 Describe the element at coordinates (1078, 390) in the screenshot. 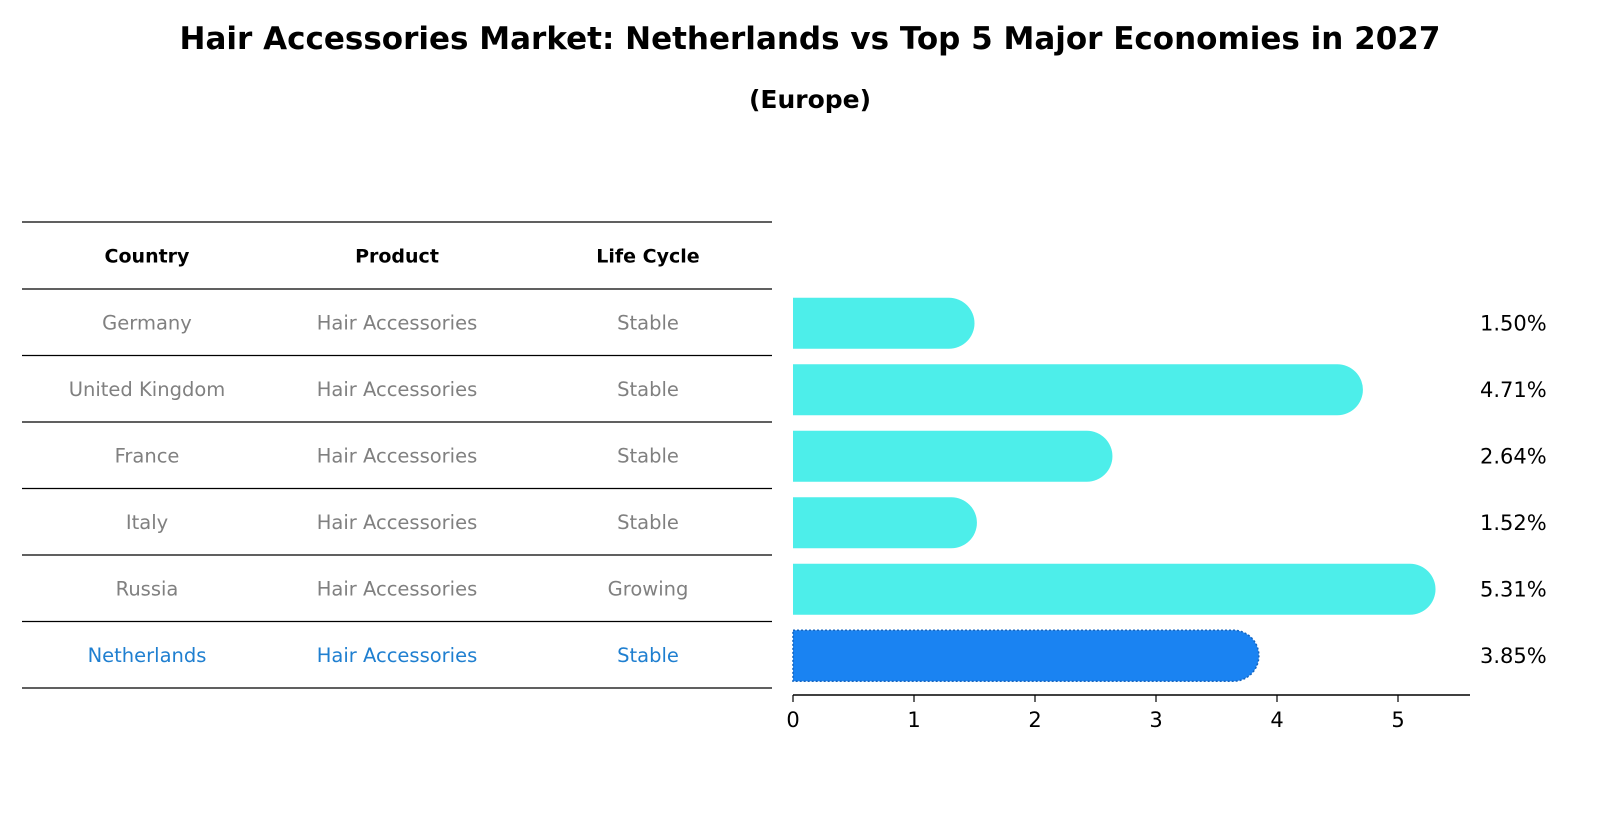

I see `bar-united-kingdom` at that location.